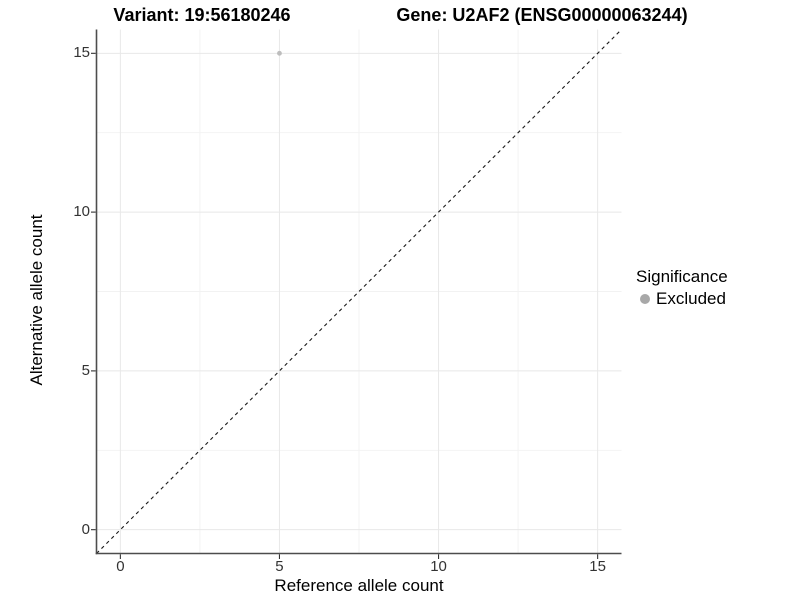 The height and width of the screenshot is (600, 800). Describe the element at coordinates (36, 300) in the screenshot. I see `y-axis-title: Alternative allele count` at that location.